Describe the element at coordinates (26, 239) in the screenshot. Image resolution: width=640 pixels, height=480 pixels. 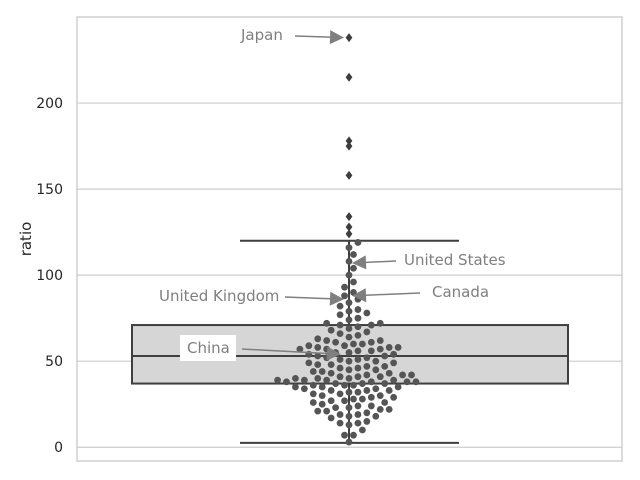
I see `y-axis-label: ratio` at that location.